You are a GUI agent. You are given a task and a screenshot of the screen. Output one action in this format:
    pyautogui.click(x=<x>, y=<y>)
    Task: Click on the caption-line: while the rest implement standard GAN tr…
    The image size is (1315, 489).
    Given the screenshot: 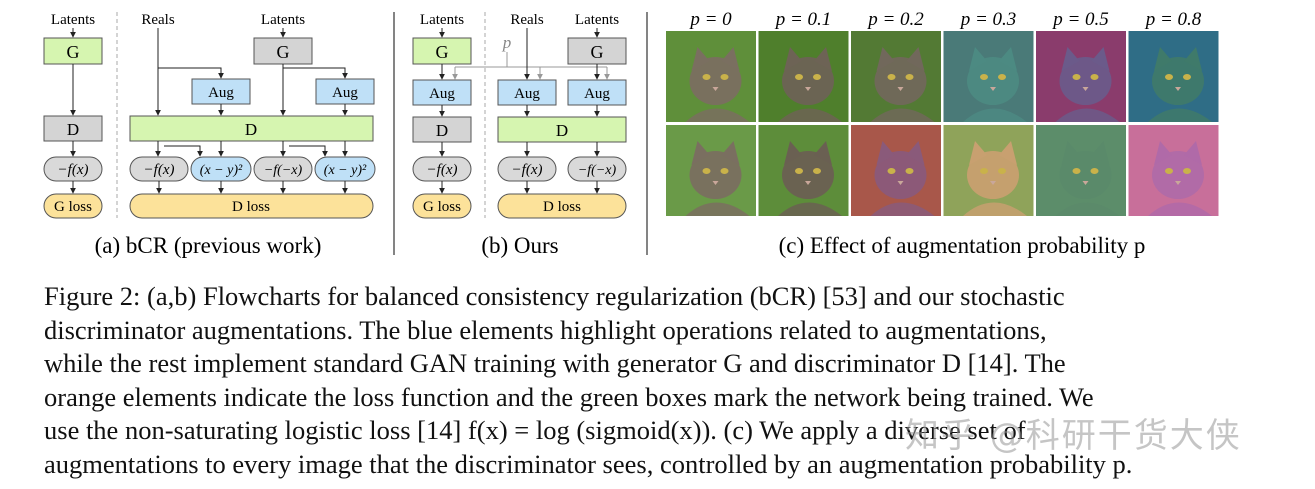 What is the action you would take?
    pyautogui.click(x=555, y=363)
    